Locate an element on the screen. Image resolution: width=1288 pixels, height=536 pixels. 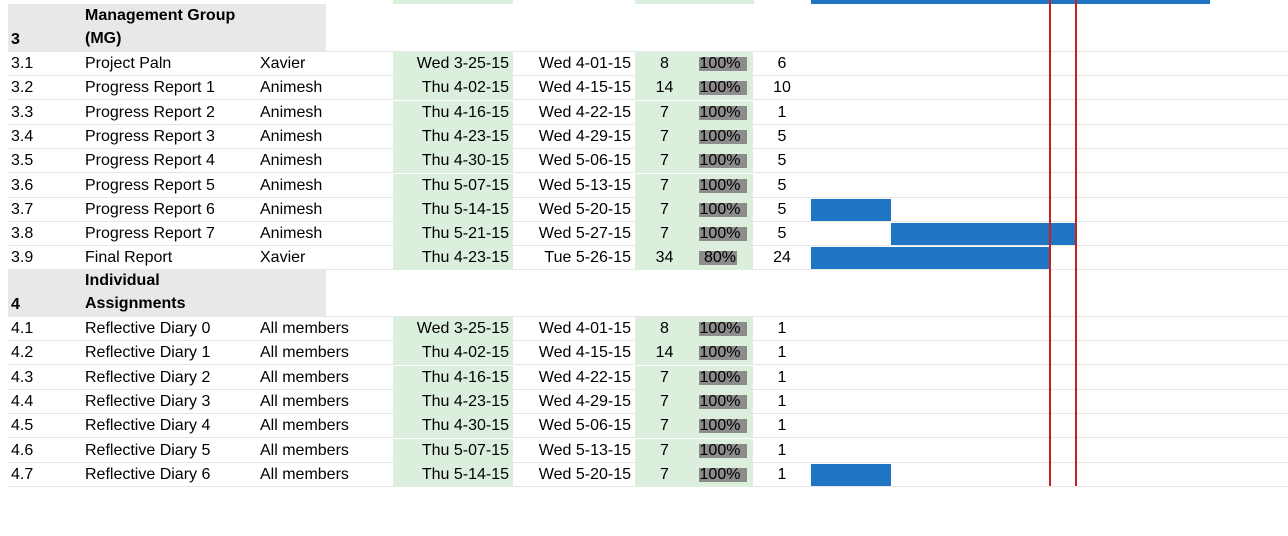
group-title-line1: Management Group is located at coordinates (160, 15).